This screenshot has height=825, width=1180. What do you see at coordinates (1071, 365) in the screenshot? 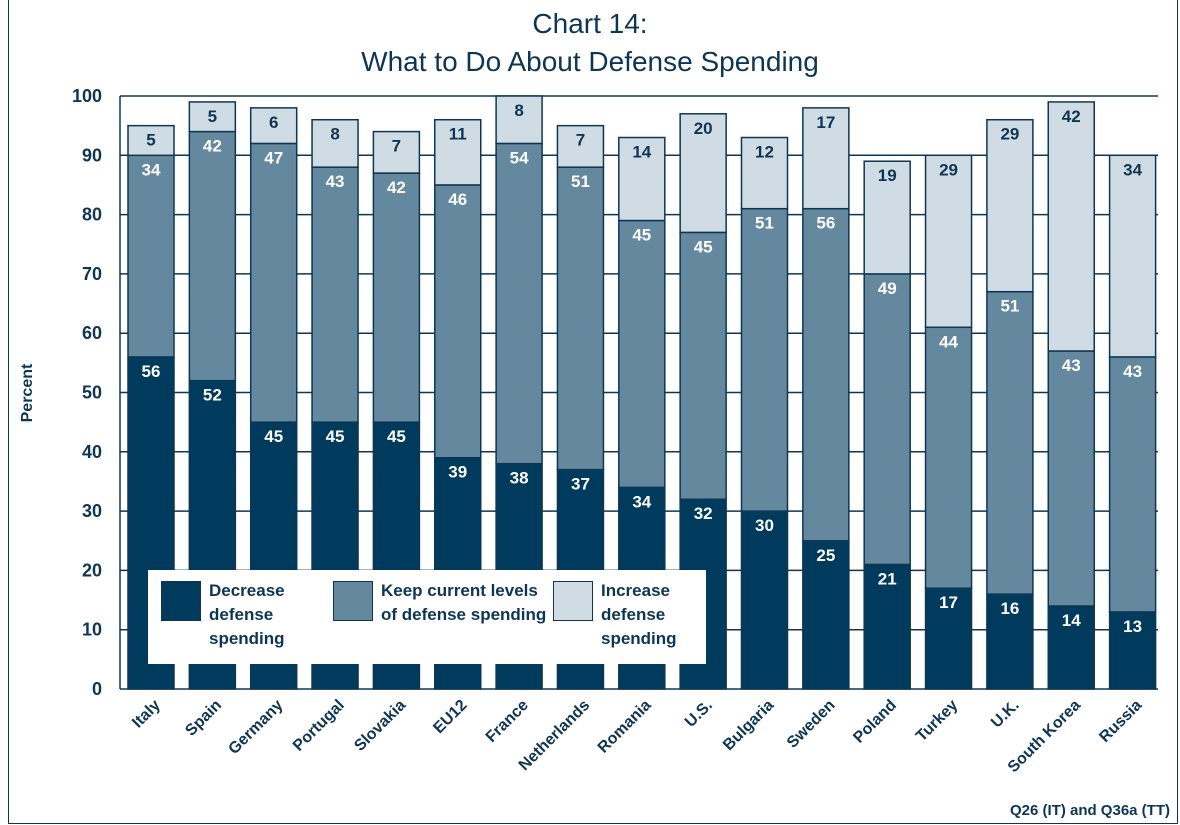
I see `data-label-keep-15: 43` at bounding box center [1071, 365].